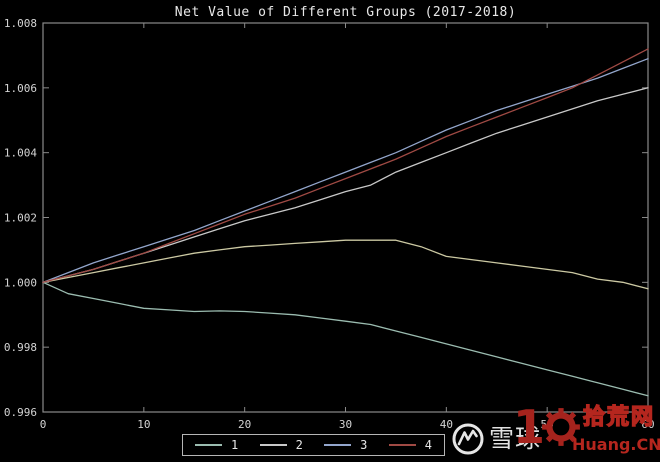 The height and width of the screenshot is (462, 660). I want to click on legend-label: 2, so click(299, 445).